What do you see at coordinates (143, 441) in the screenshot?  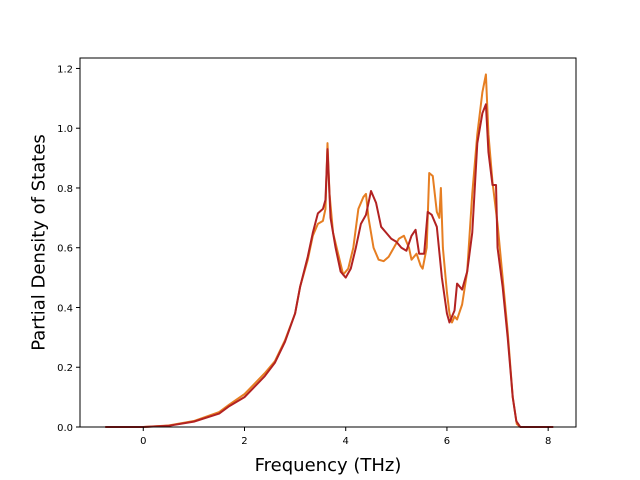 I see `x-tick-label: 0` at bounding box center [143, 441].